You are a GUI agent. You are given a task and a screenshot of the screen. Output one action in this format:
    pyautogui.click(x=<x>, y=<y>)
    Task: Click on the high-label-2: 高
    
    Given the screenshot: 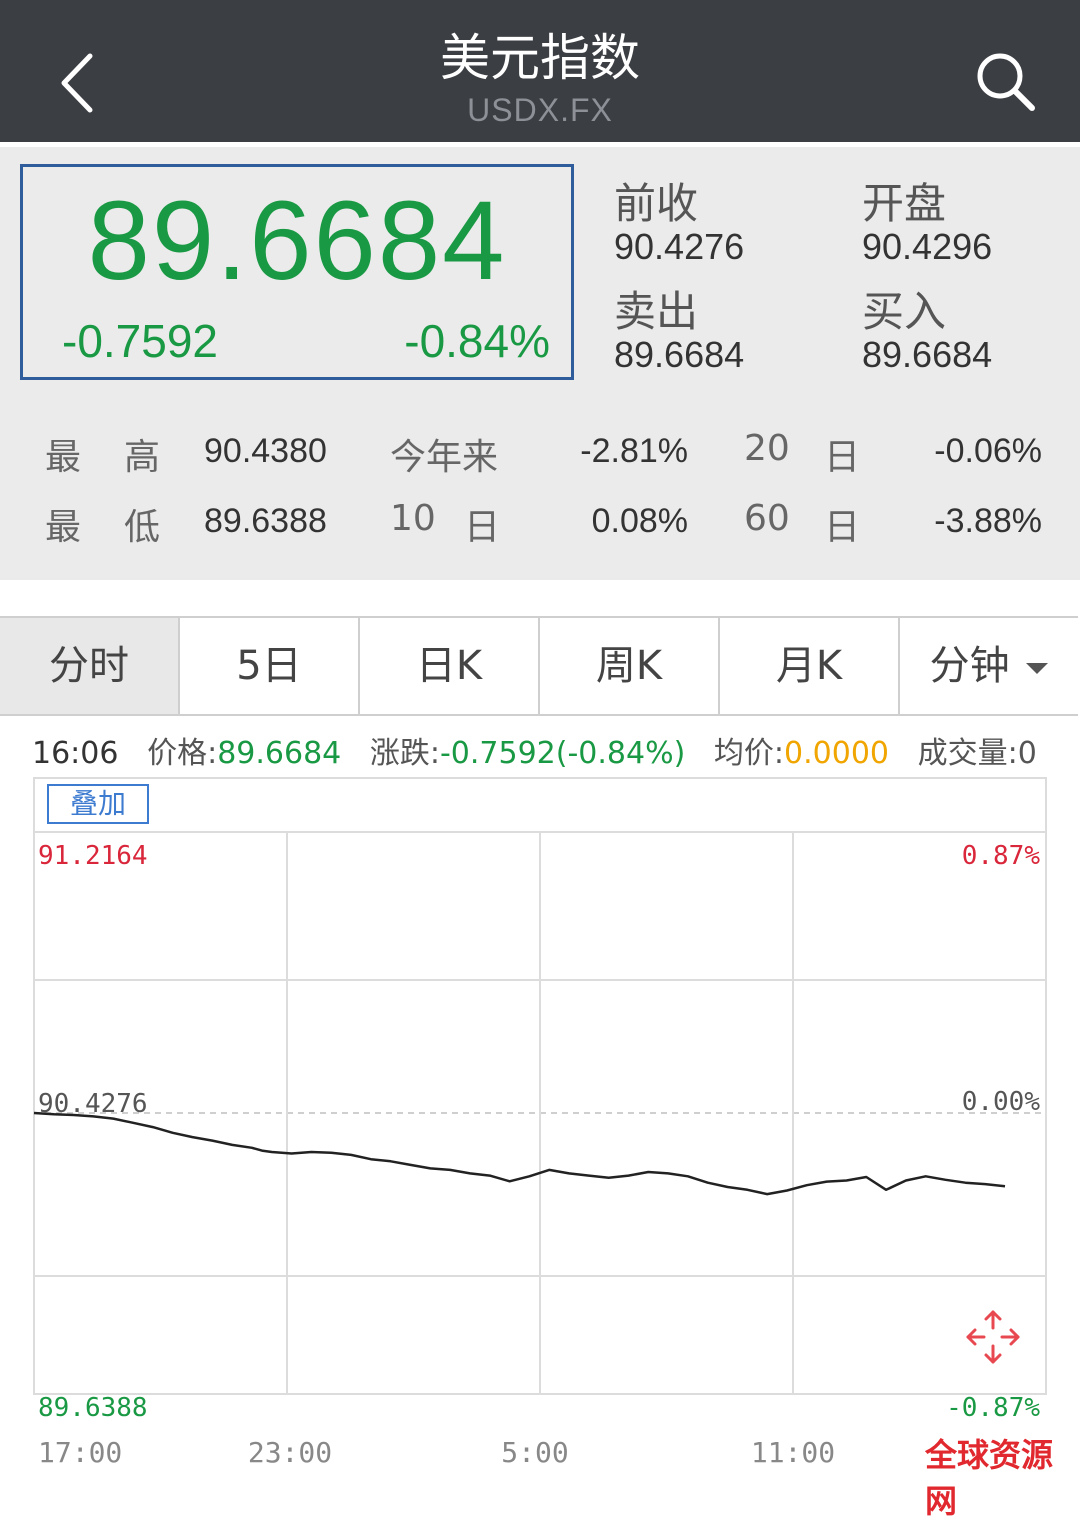 What is the action you would take?
    pyautogui.click(x=142, y=457)
    